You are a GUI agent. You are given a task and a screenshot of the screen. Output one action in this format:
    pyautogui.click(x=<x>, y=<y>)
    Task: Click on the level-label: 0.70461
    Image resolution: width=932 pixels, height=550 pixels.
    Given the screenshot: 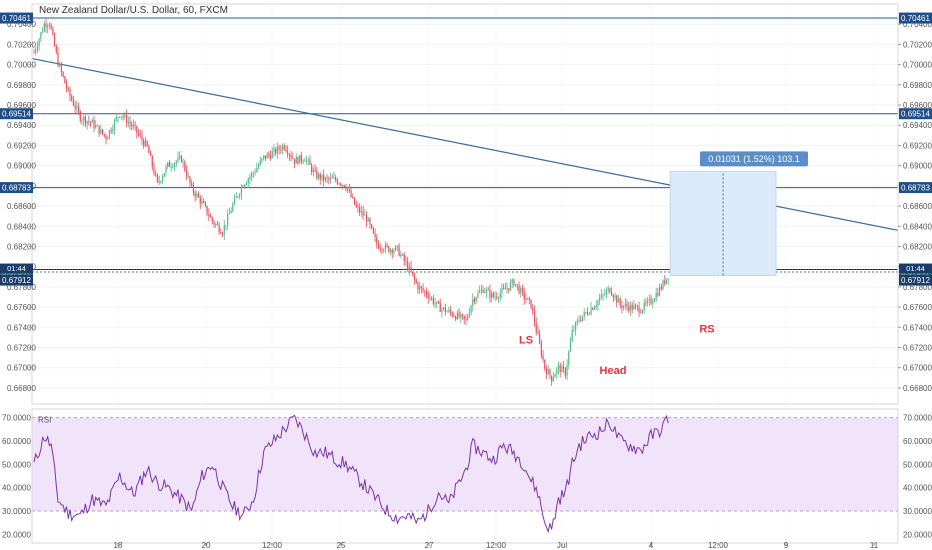 What is the action you would take?
    pyautogui.click(x=915, y=18)
    